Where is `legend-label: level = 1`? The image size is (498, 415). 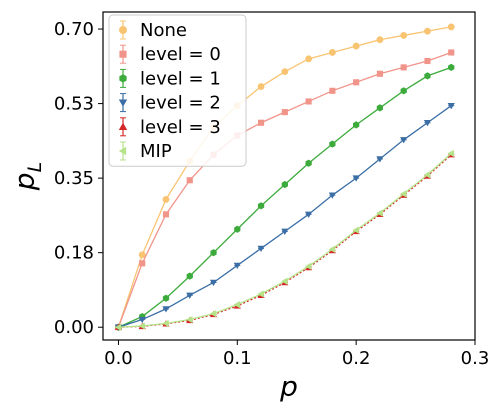 legend-label: level = 1 is located at coordinates (180, 78).